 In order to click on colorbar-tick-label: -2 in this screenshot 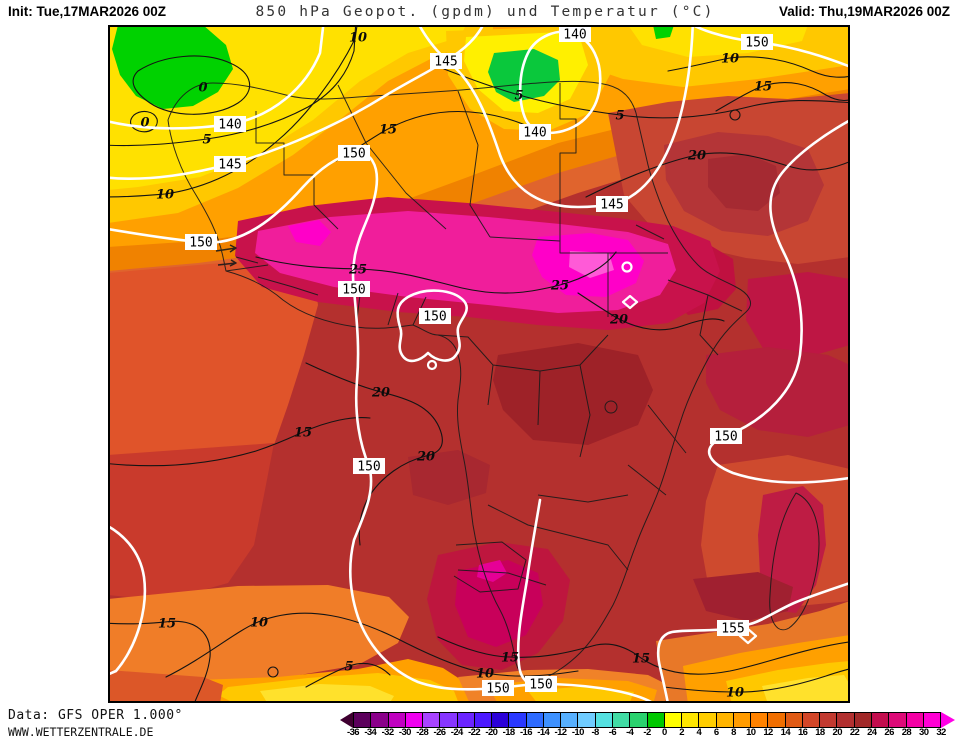, I will do `click(647, 732)`.